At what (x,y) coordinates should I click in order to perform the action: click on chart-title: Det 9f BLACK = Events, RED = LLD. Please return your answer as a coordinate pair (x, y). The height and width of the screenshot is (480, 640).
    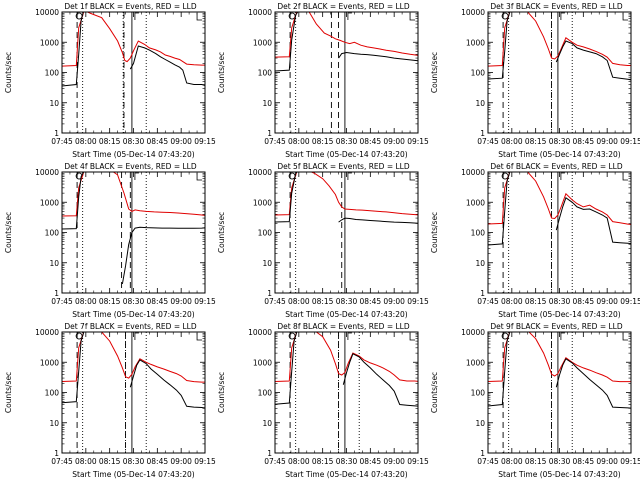
    Looking at the image, I should click on (556, 326).